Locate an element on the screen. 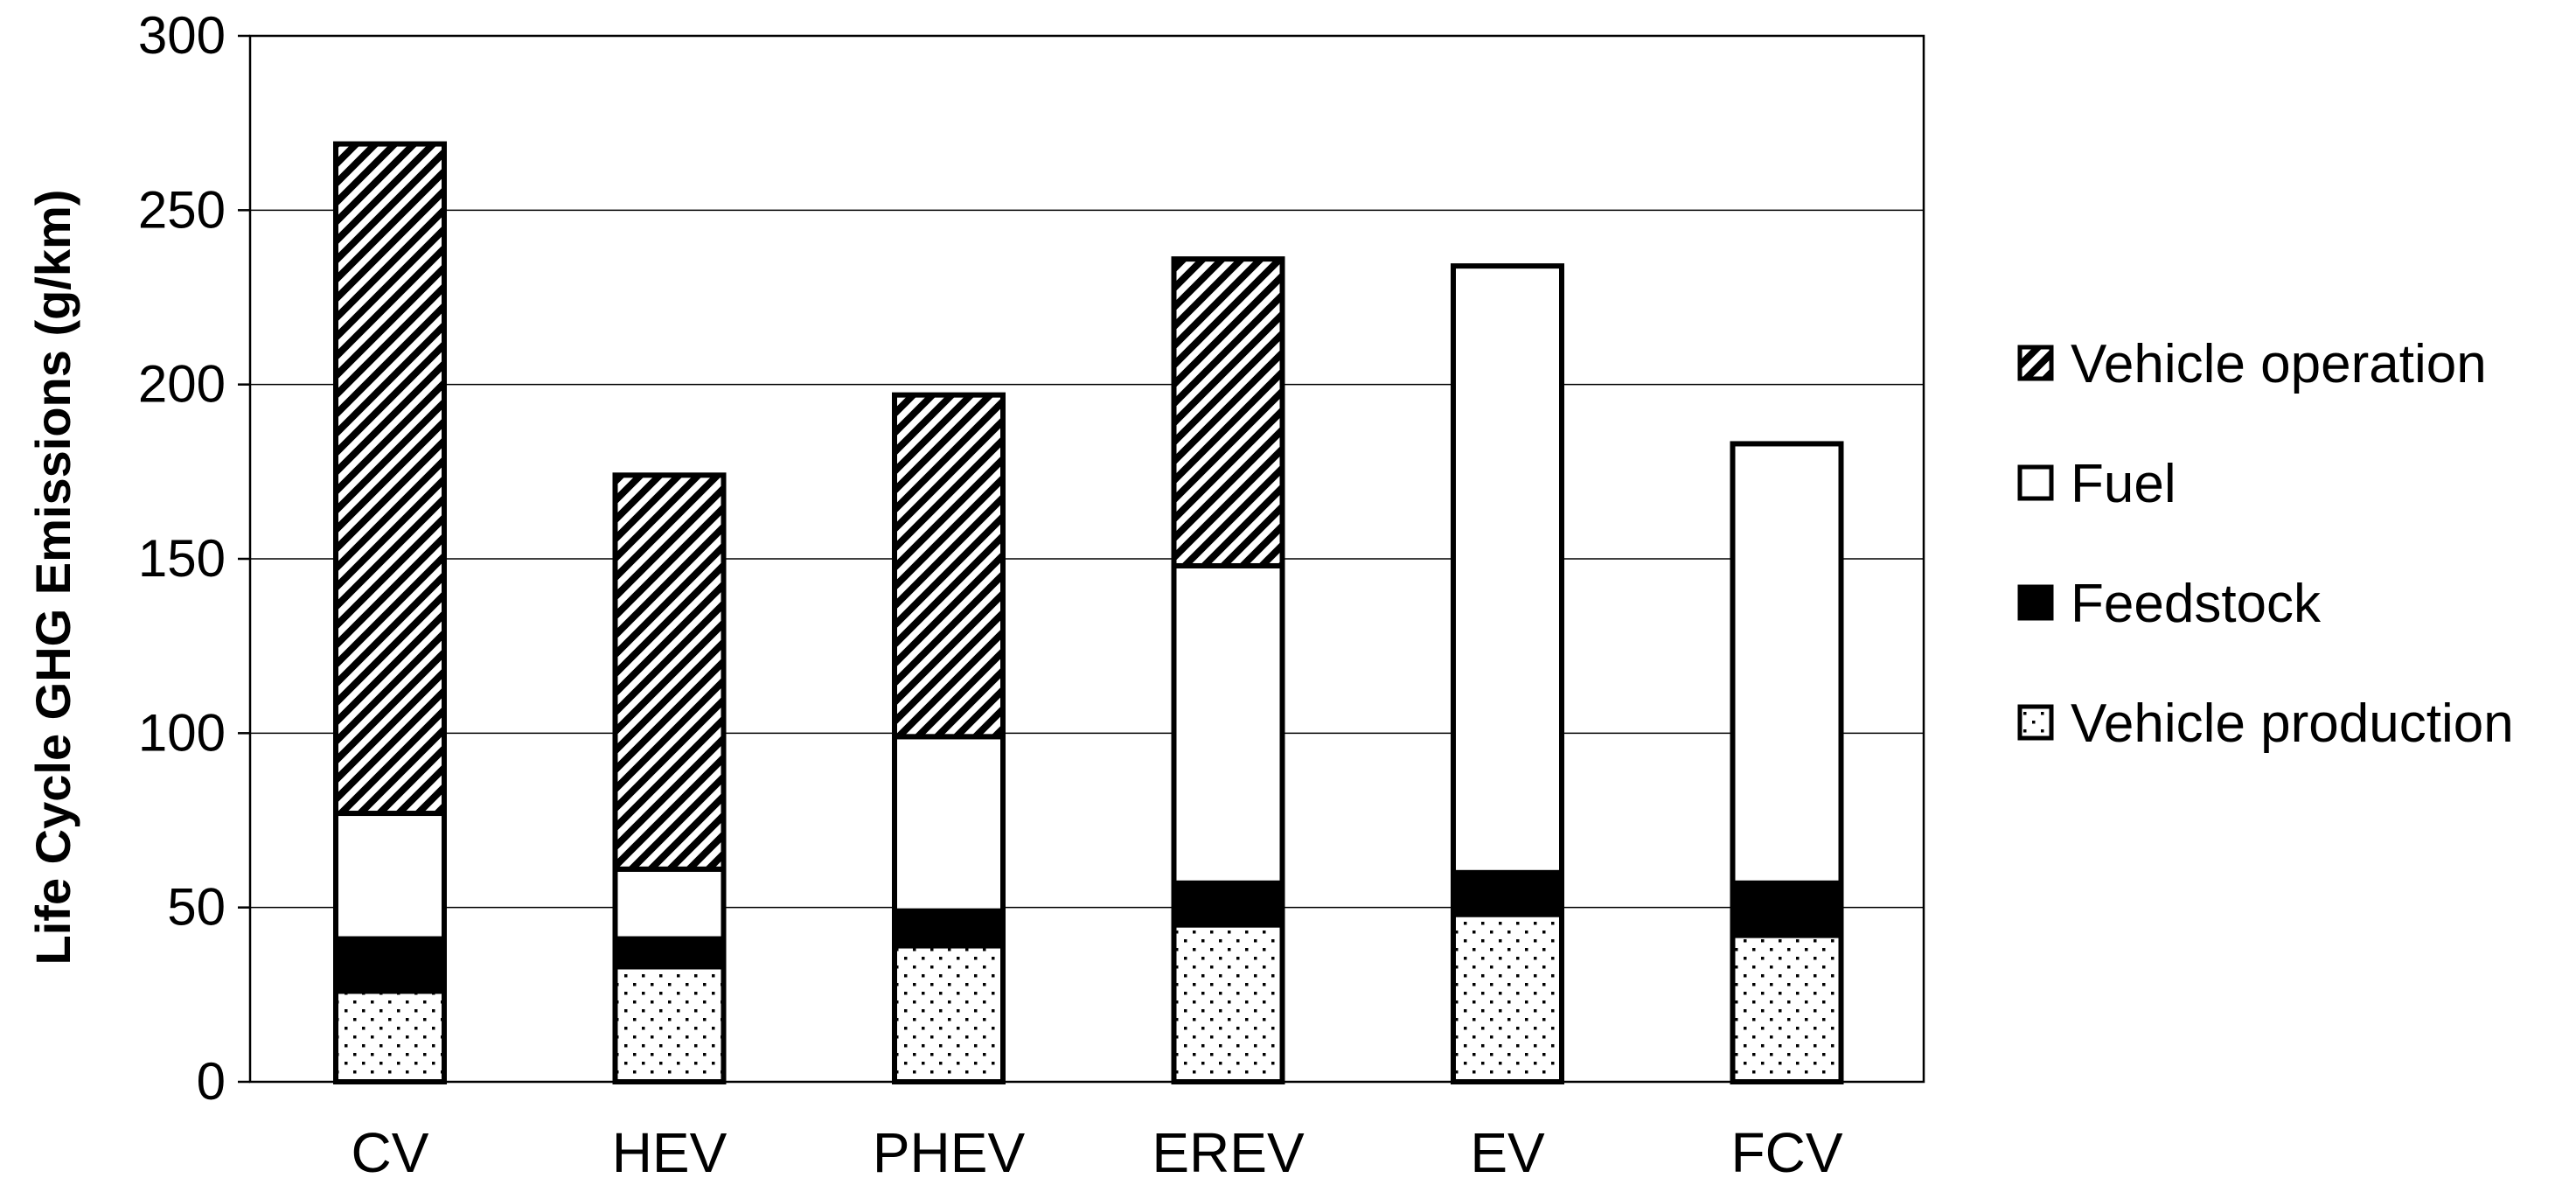 Image resolution: width=2576 pixels, height=1192 pixels. bar-phev-fuel is located at coordinates (949, 824).